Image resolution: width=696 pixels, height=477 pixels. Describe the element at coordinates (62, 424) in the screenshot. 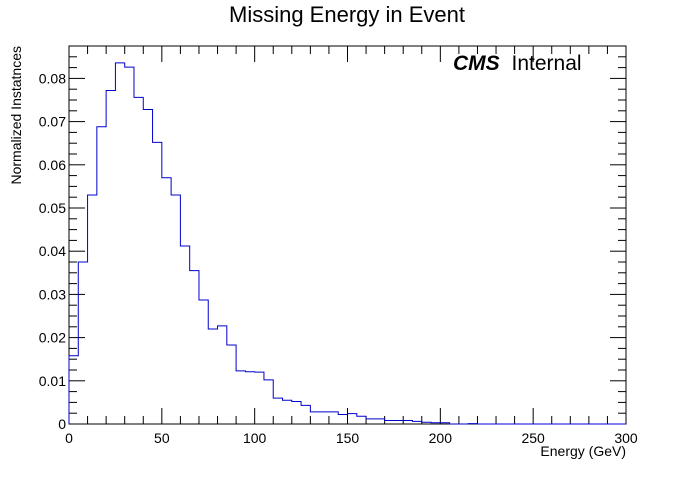

I see `y-tick-label: 0` at that location.